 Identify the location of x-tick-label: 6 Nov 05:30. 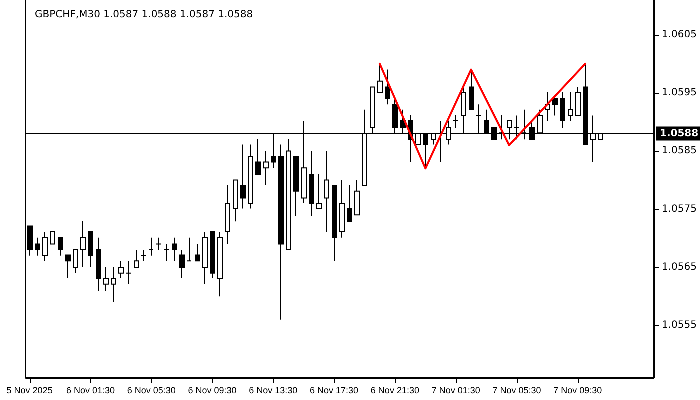
(151, 391).